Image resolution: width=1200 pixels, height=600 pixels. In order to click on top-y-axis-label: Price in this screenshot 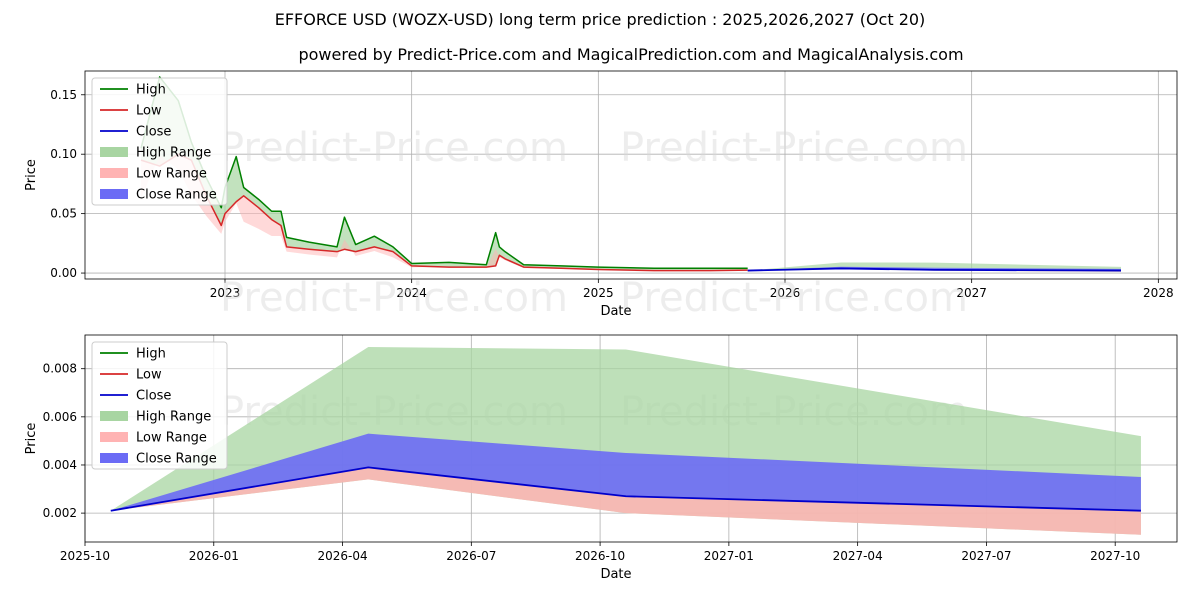, I will do `click(31, 175)`.